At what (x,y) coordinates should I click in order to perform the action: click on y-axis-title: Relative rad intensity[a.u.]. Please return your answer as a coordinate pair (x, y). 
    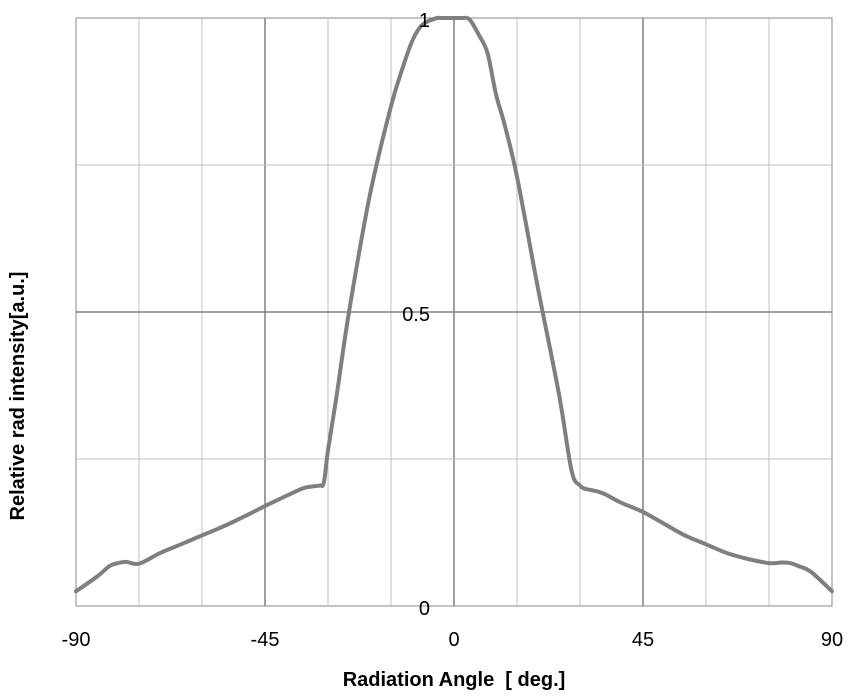
    Looking at the image, I should click on (18, 396).